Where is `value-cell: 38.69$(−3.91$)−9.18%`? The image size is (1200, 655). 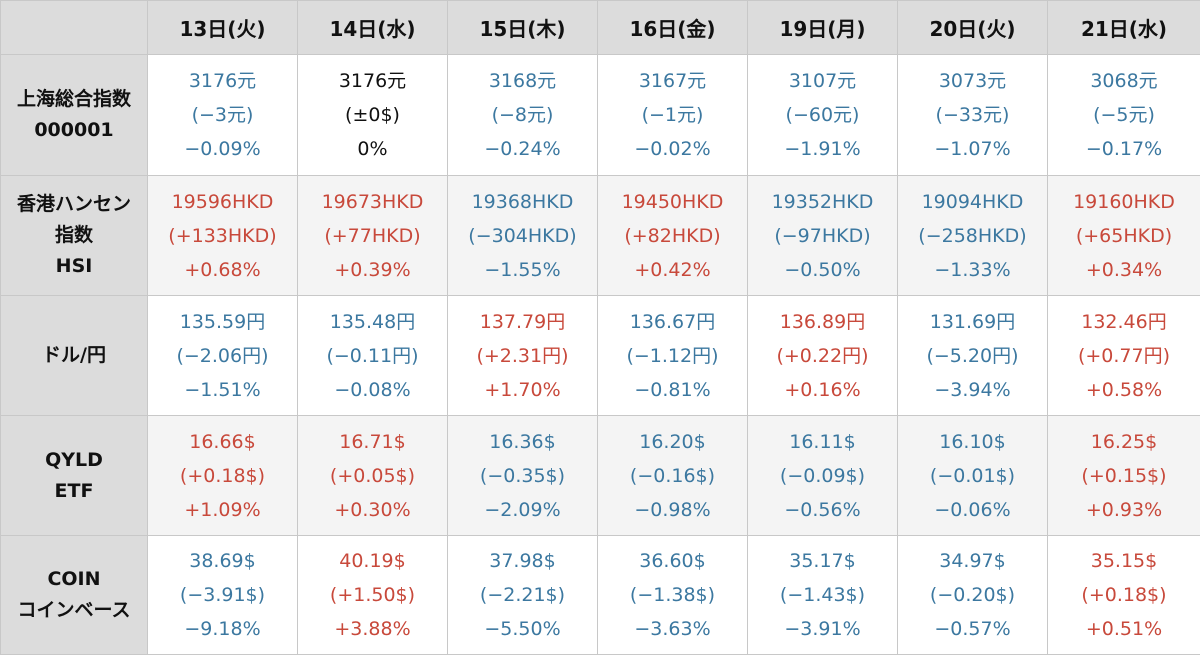 value-cell: 38.69$(−3.91$)−9.18% is located at coordinates (223, 595).